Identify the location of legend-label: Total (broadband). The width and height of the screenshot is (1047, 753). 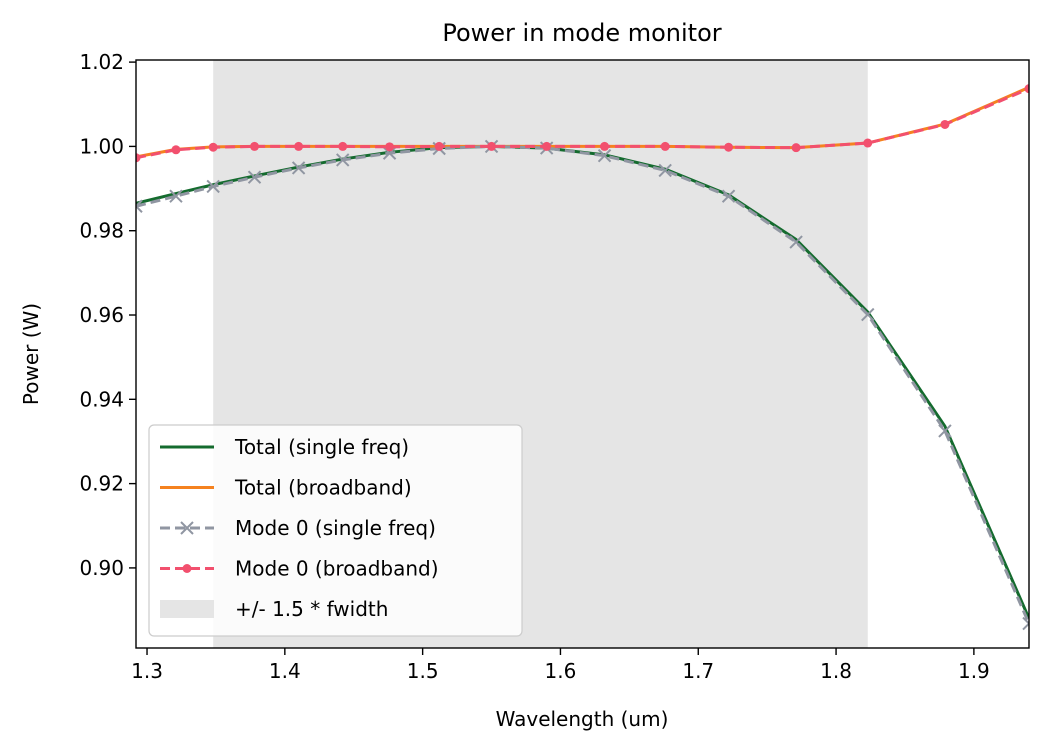
(323, 488).